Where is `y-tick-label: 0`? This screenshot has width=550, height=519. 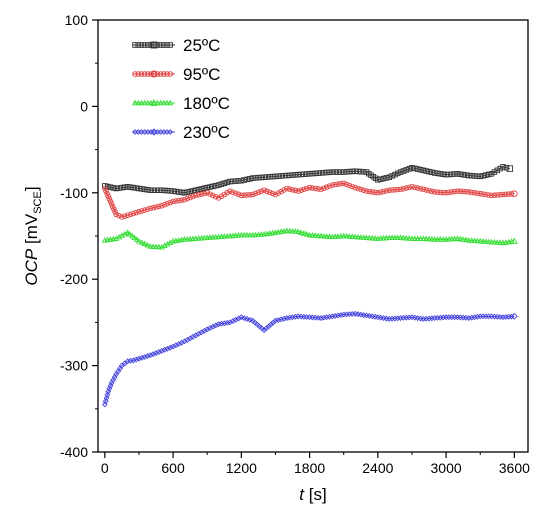
y-tick-label: 0 is located at coordinates (84, 106).